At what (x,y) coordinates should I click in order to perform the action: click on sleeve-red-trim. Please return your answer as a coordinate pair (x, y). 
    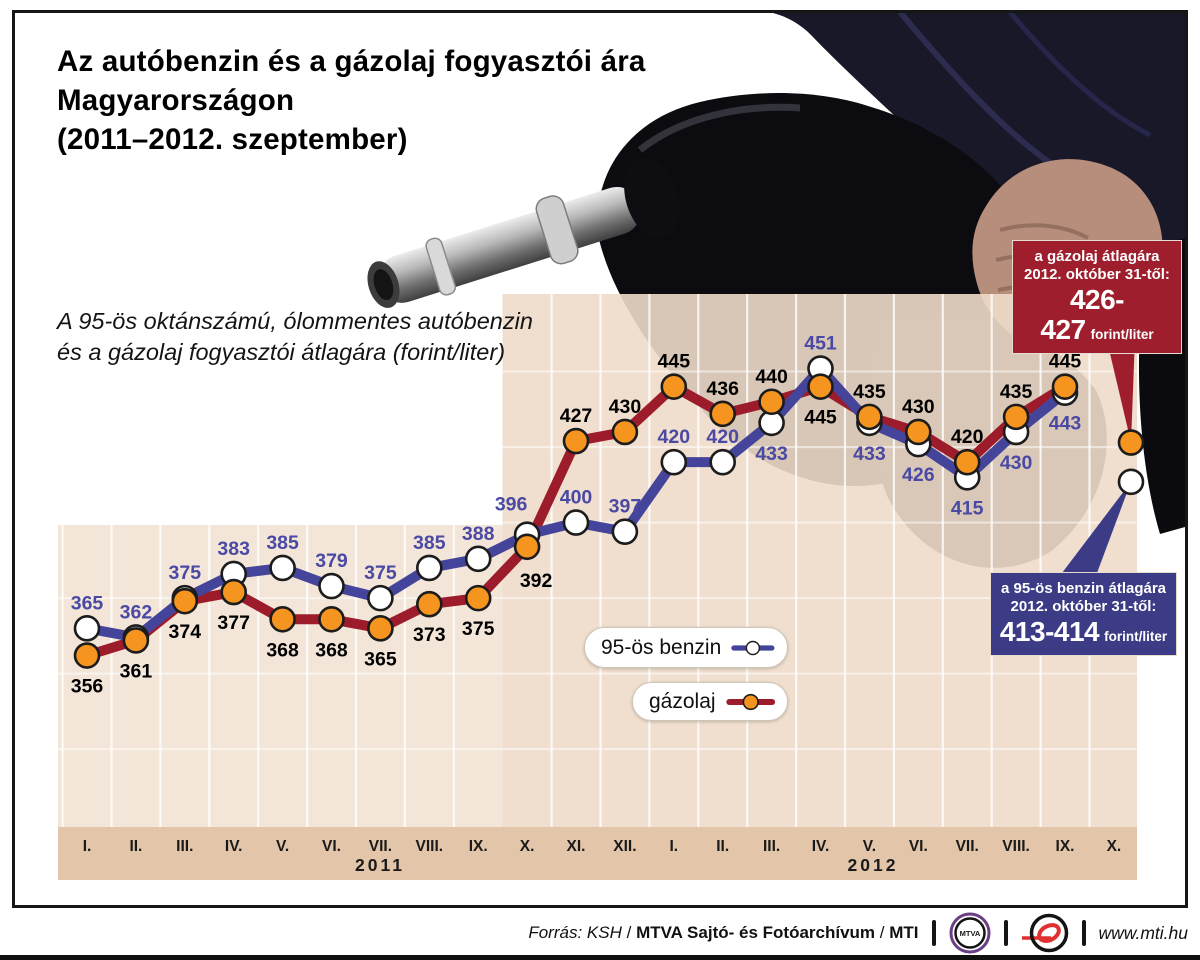
    Looking at the image, I should click on (1184, 330).